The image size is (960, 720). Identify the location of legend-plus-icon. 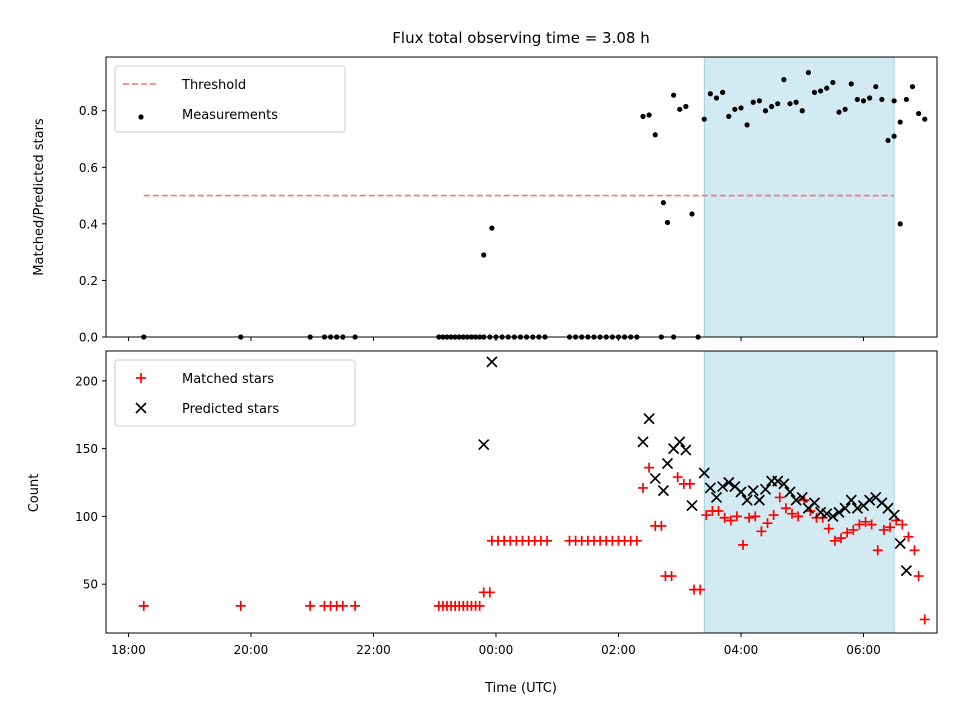
(141, 378).